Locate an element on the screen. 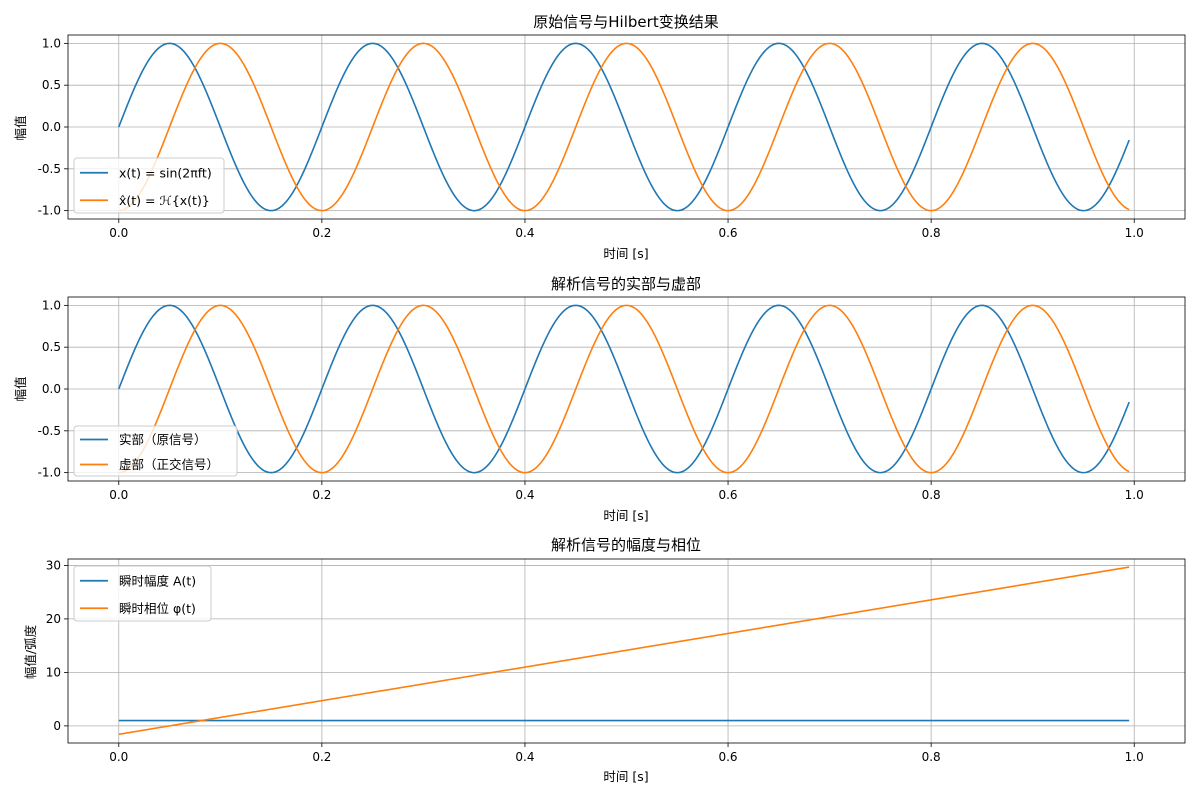 Image resolution: width=1200 pixels, height=800 pixels. y-tick-label: 10 is located at coordinates (53, 672).